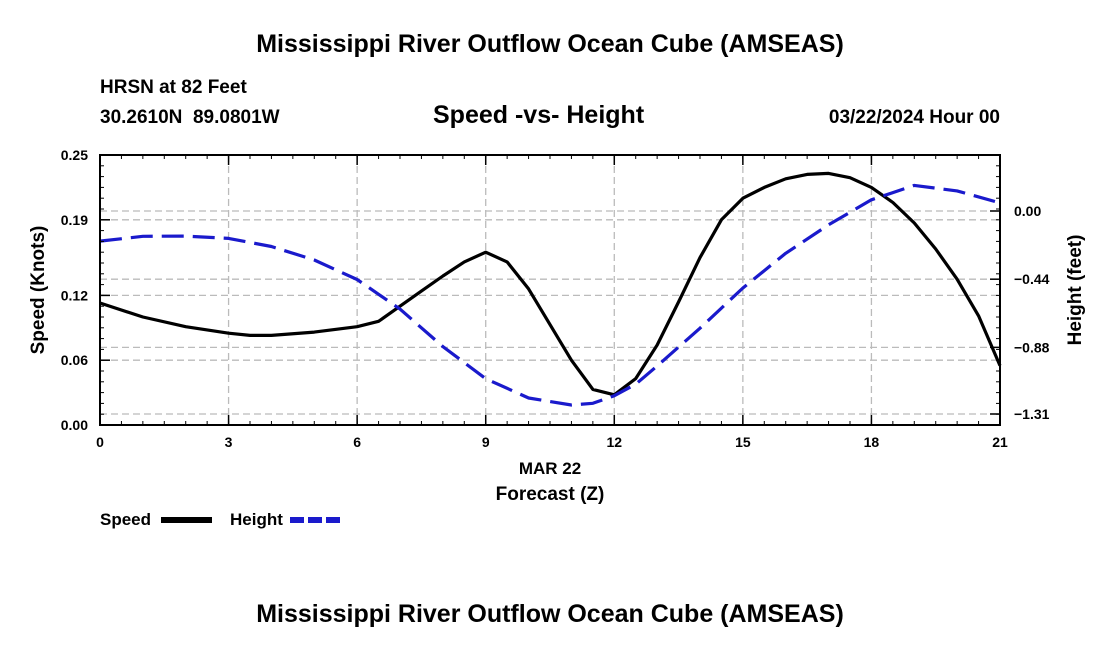  I want to click on x-tick-label: 15, so click(743, 442).